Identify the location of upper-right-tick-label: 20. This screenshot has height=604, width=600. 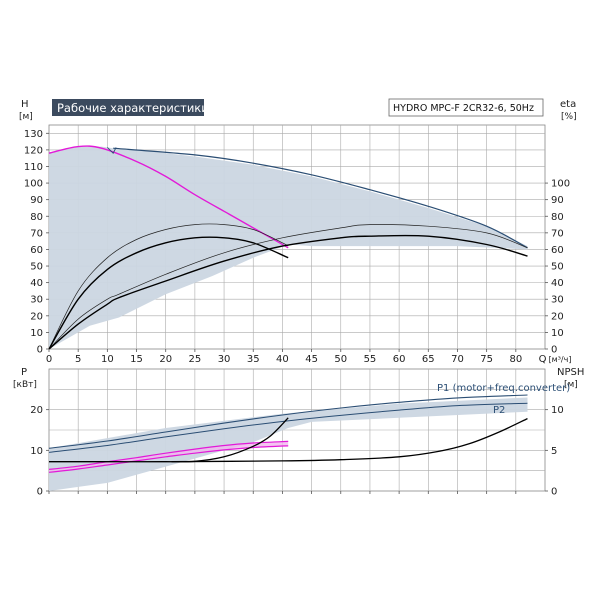
(557, 316).